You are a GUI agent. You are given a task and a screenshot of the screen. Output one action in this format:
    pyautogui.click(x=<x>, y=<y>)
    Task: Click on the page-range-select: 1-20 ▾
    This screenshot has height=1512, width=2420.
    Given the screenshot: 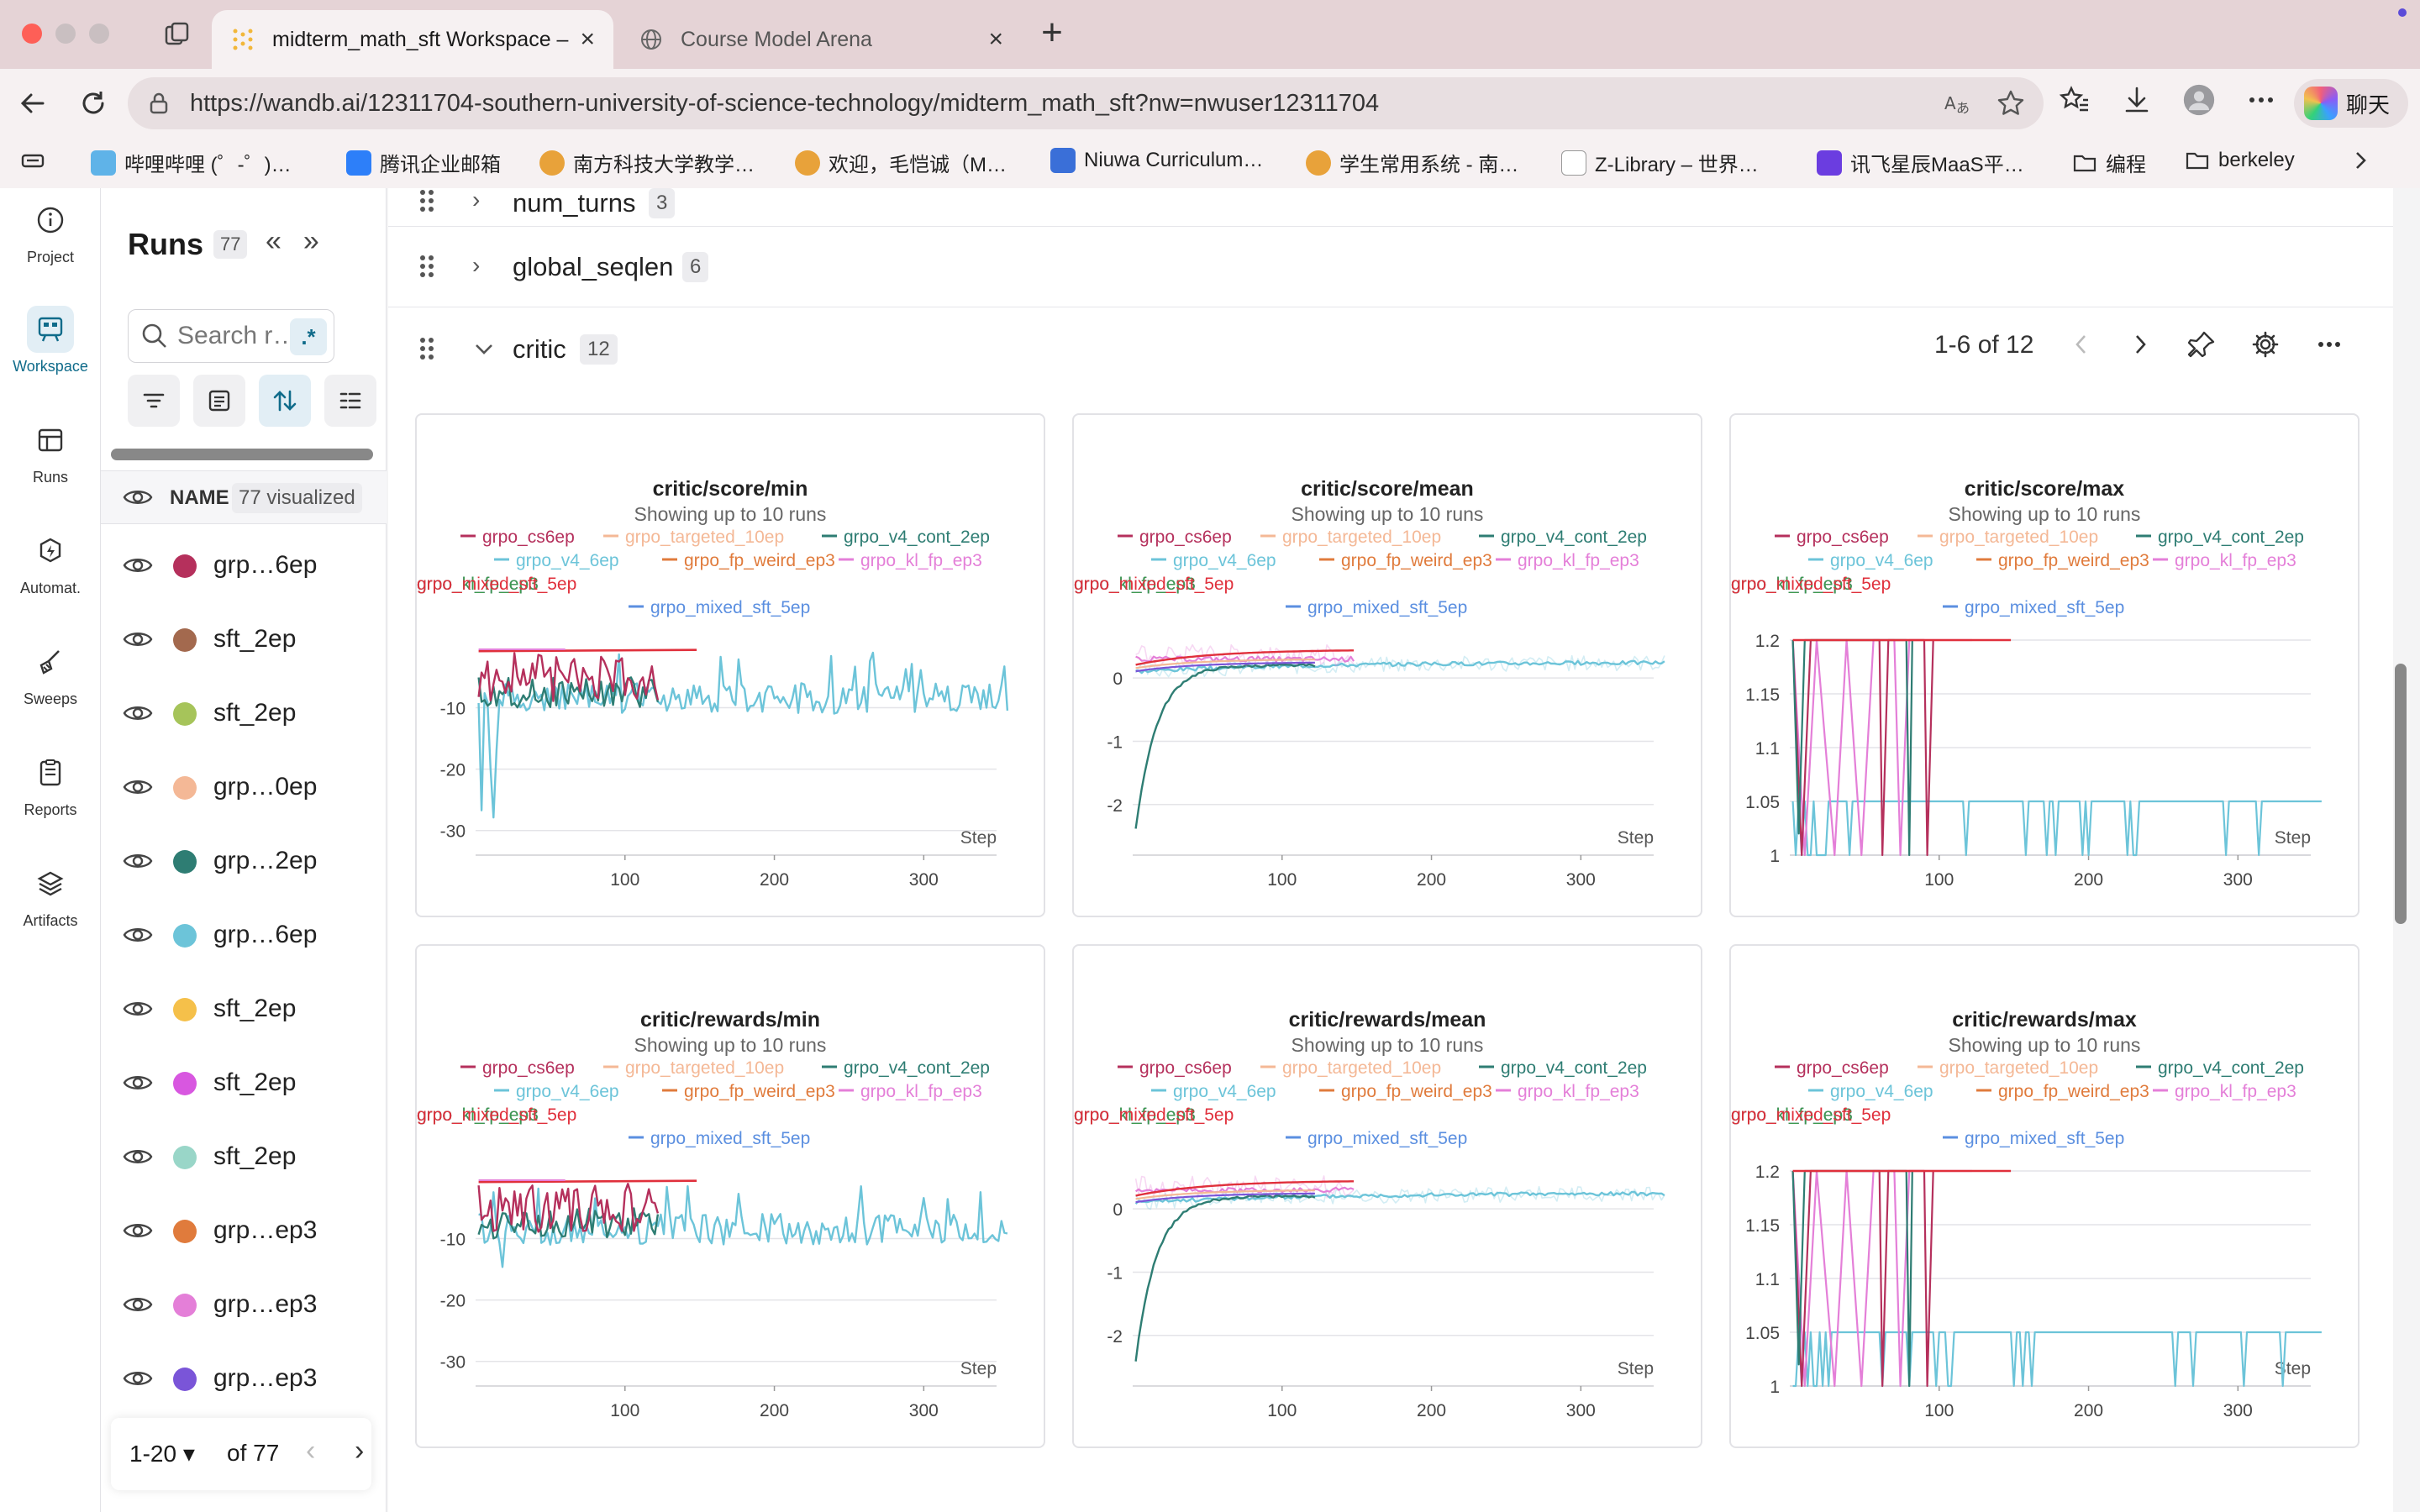 What is the action you would take?
    pyautogui.click(x=162, y=1454)
    